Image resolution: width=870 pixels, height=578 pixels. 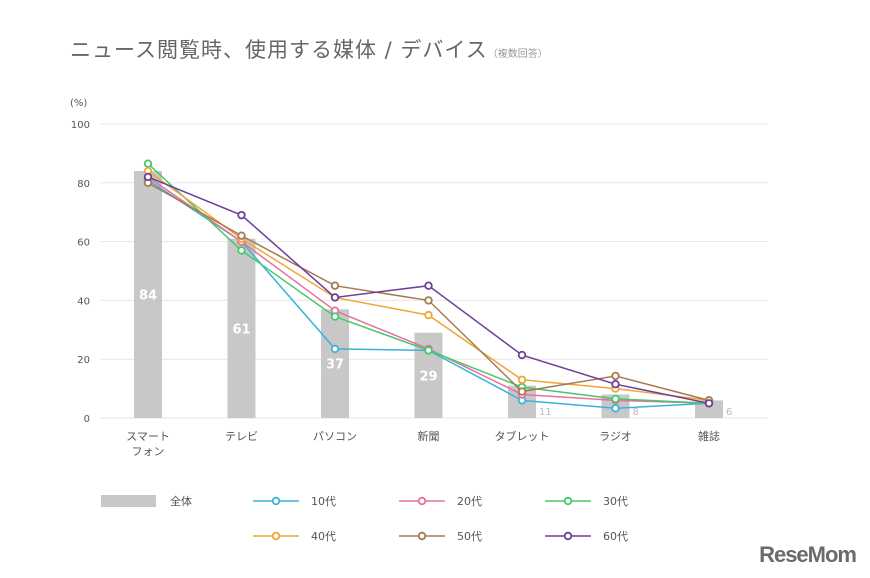 I want to click on bar-data-label: 61, so click(x=241, y=329).